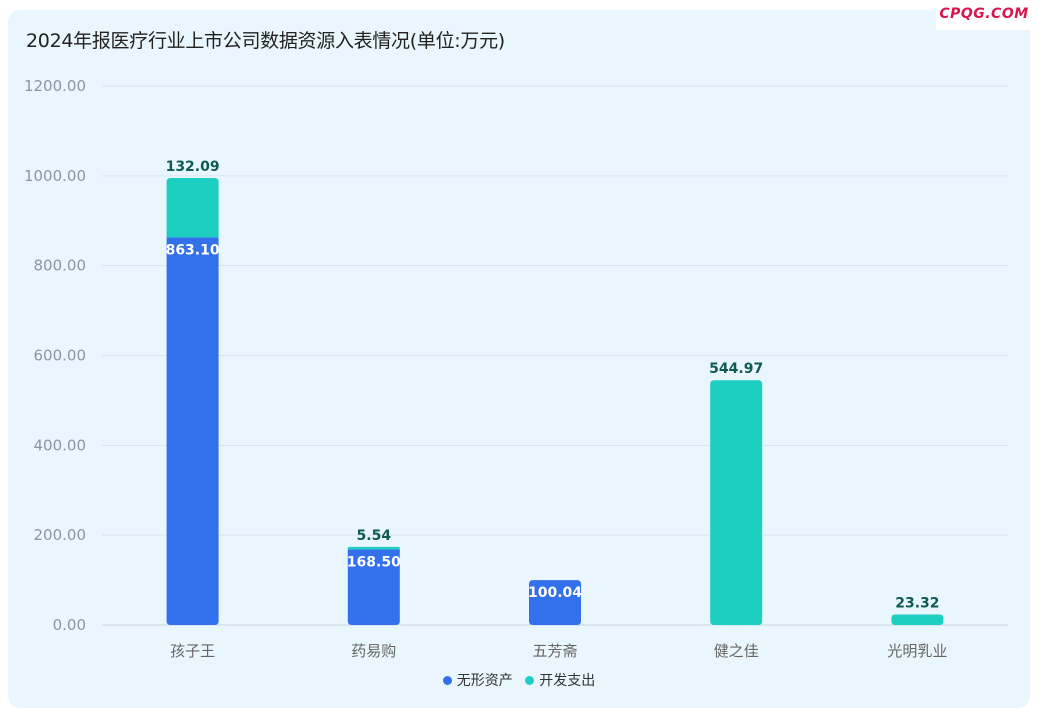 The height and width of the screenshot is (716, 1038). What do you see at coordinates (554, 651) in the screenshot?
I see `x-tick-label: 五芳斋` at bounding box center [554, 651].